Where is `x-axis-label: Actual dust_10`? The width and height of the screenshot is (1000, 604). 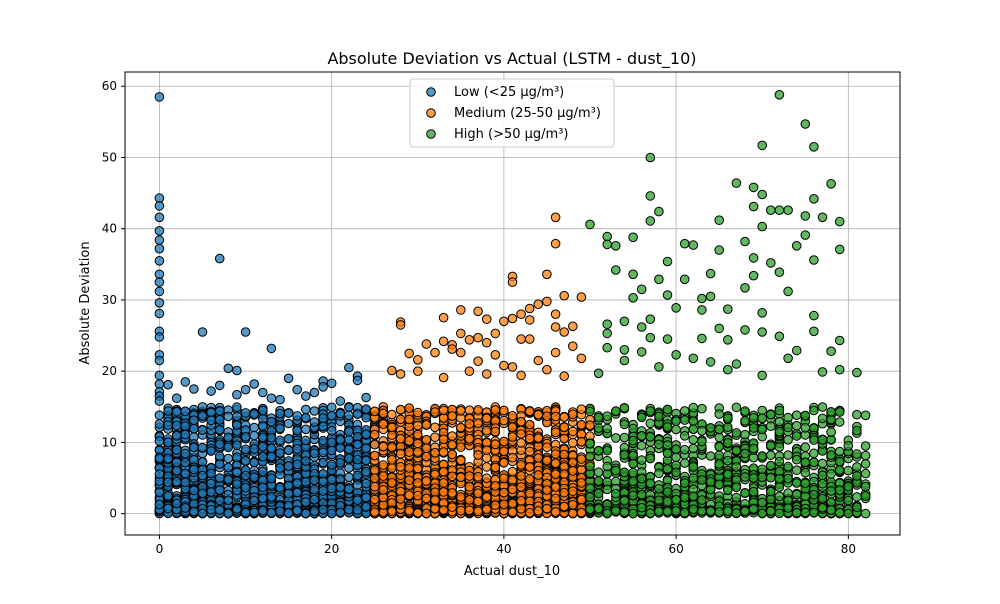 x-axis-label: Actual dust_10 is located at coordinates (512, 571).